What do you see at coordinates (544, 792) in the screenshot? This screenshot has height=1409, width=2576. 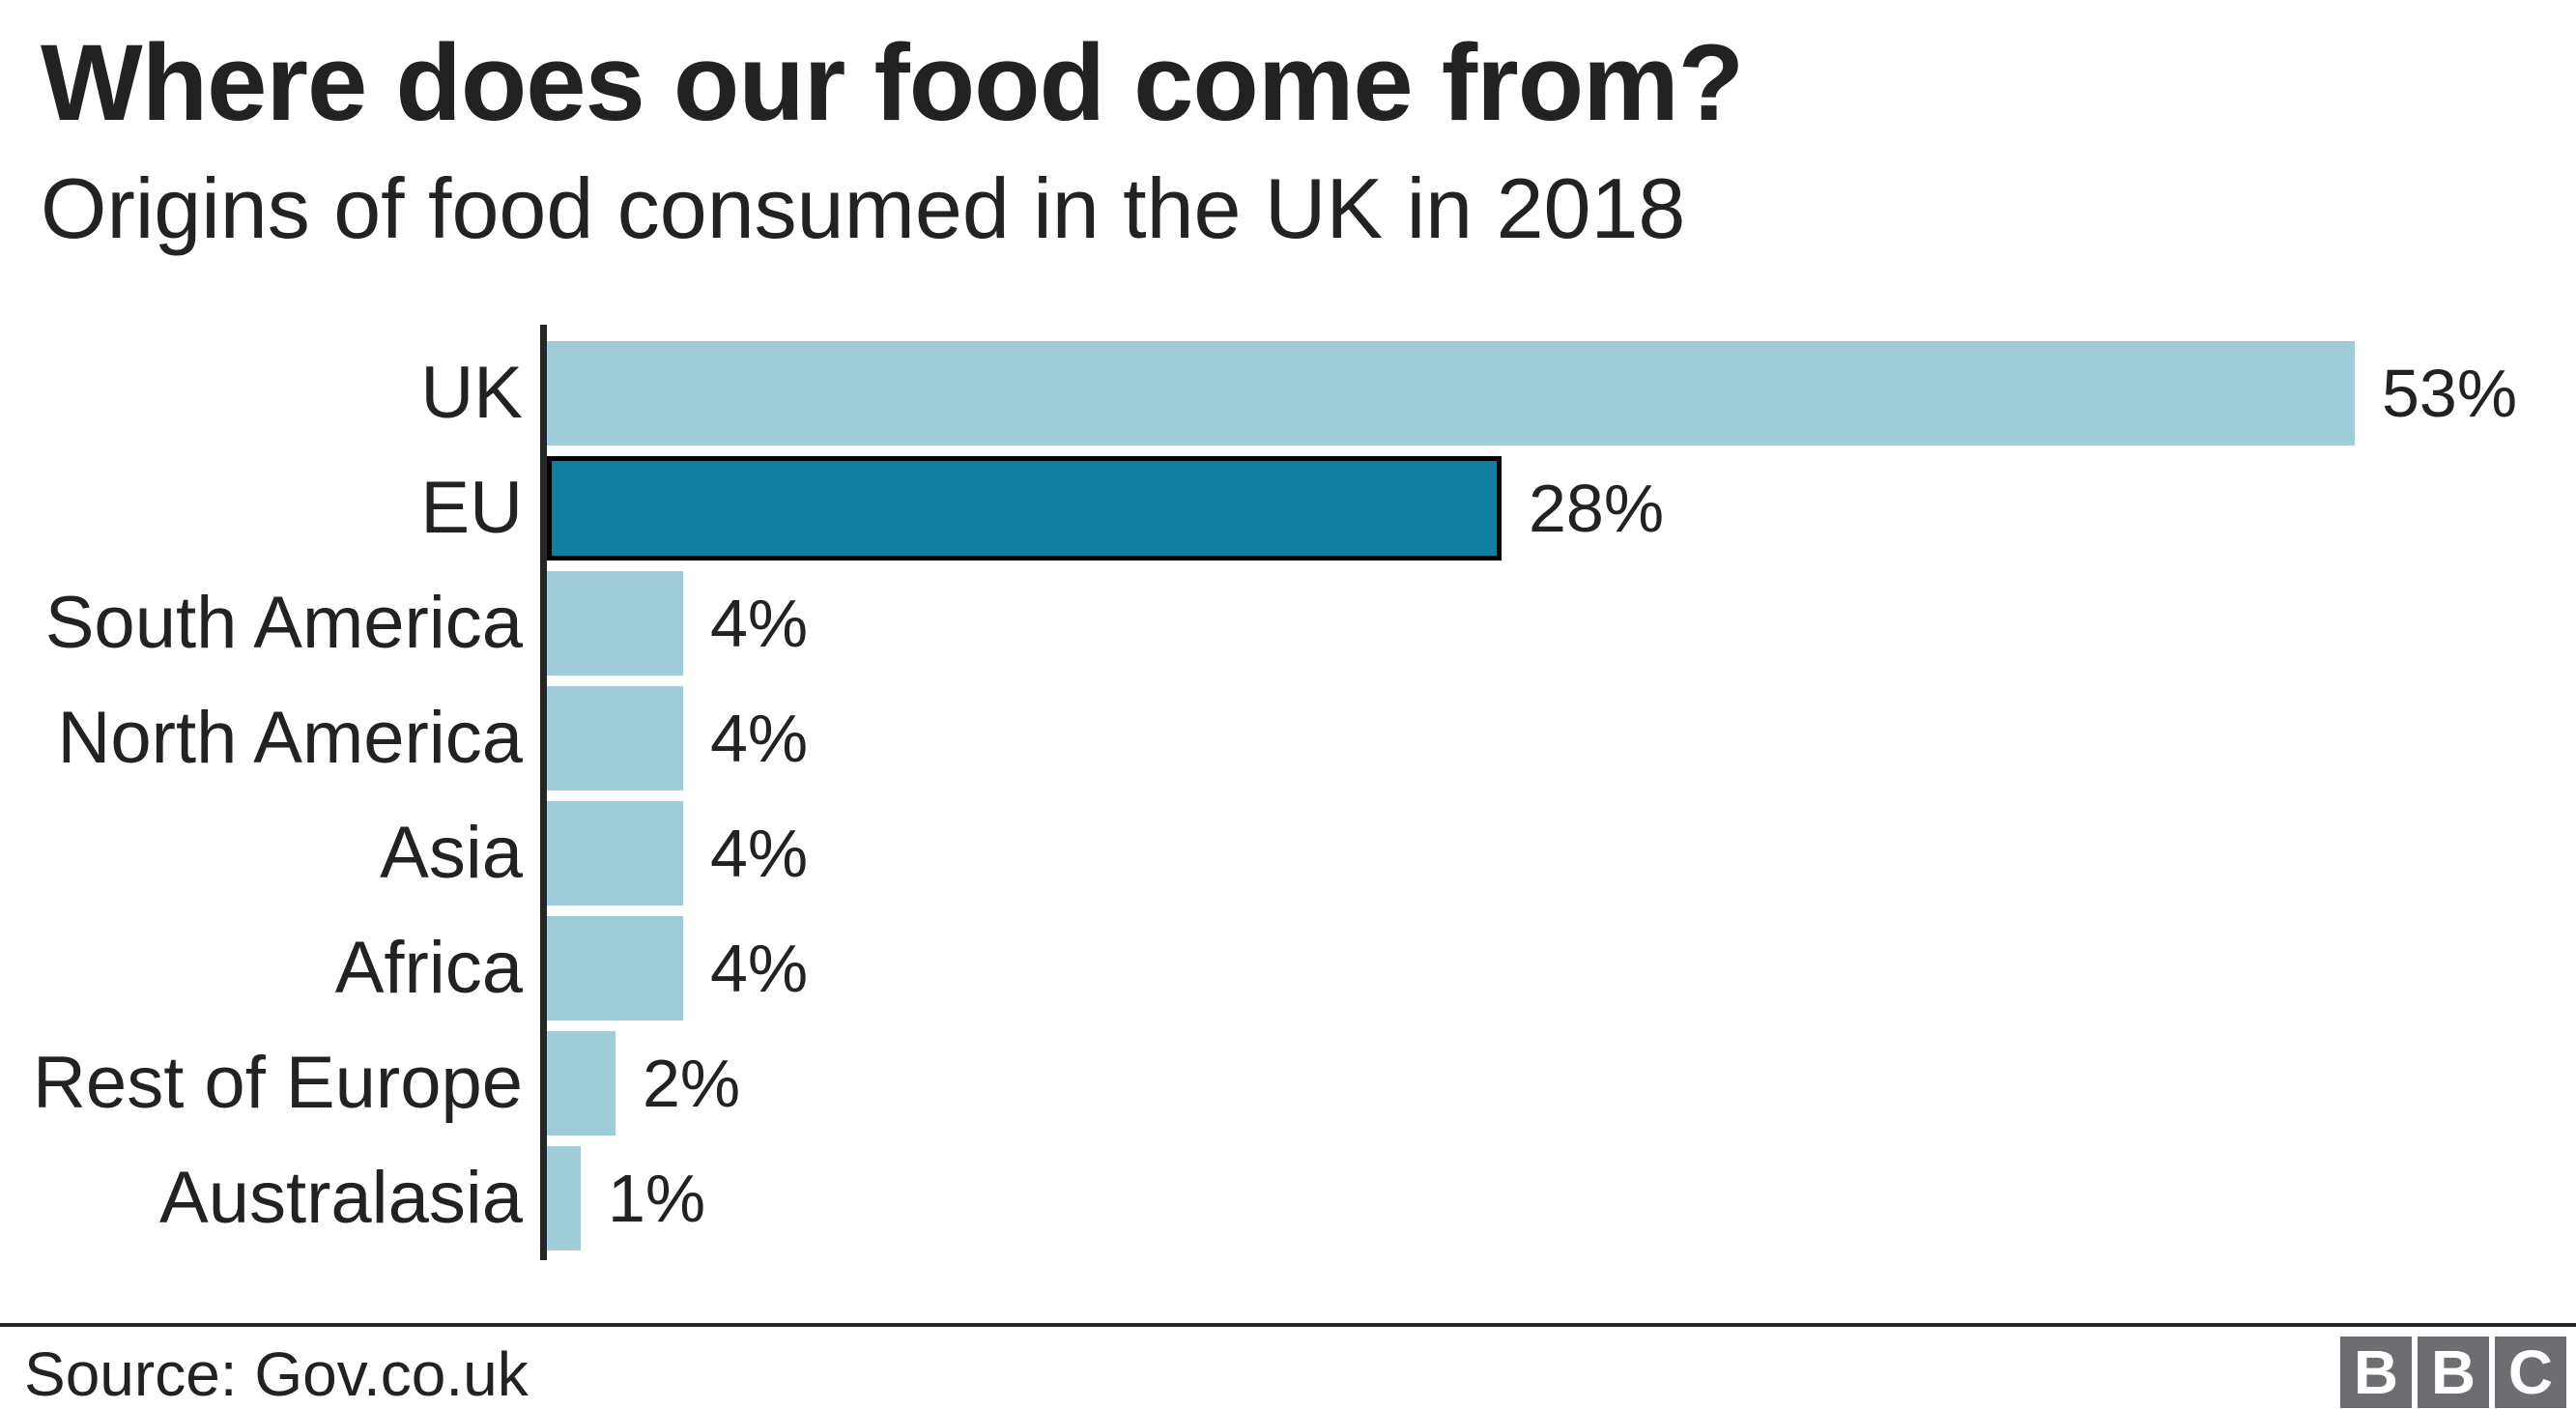 I see `y-axis-line` at bounding box center [544, 792].